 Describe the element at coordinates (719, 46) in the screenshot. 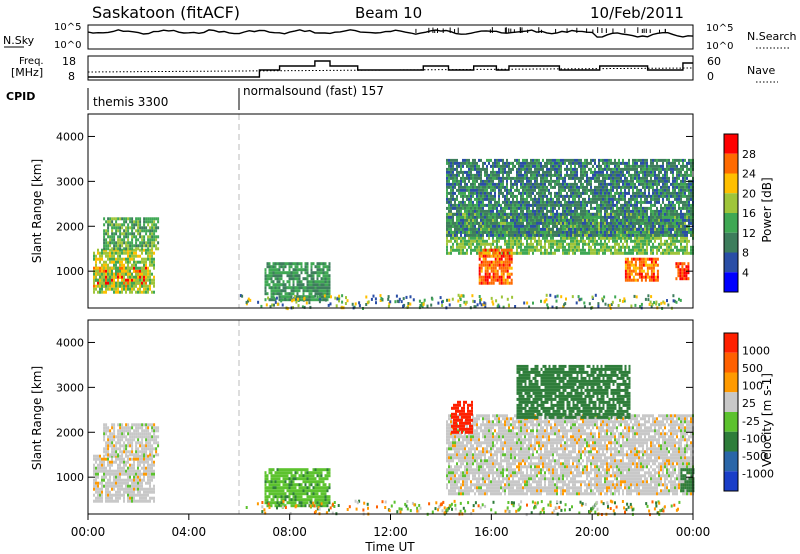

I see `nsearch-tick-bottom: 10^0` at that location.